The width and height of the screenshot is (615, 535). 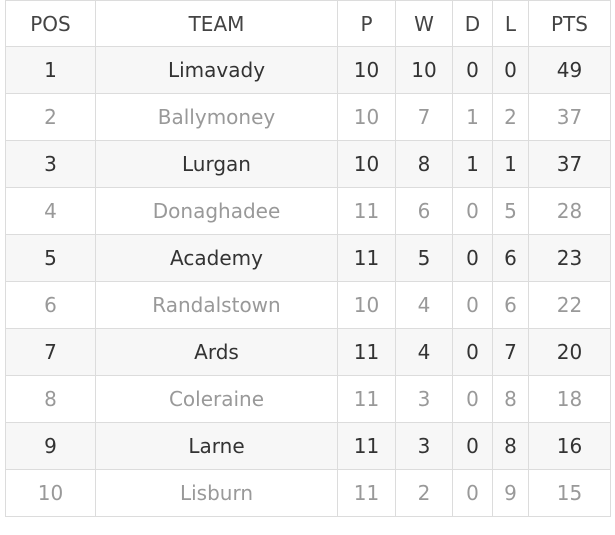 What do you see at coordinates (216, 258) in the screenshot?
I see `table-cell: Academy` at bounding box center [216, 258].